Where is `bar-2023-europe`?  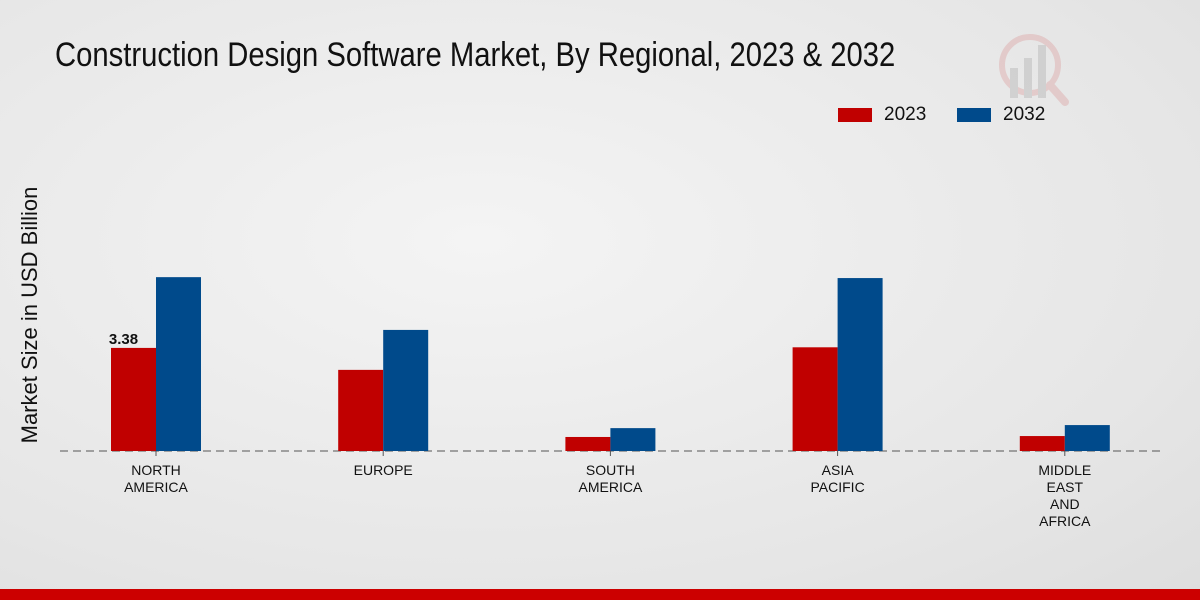
bar-2023-europe is located at coordinates (361, 410).